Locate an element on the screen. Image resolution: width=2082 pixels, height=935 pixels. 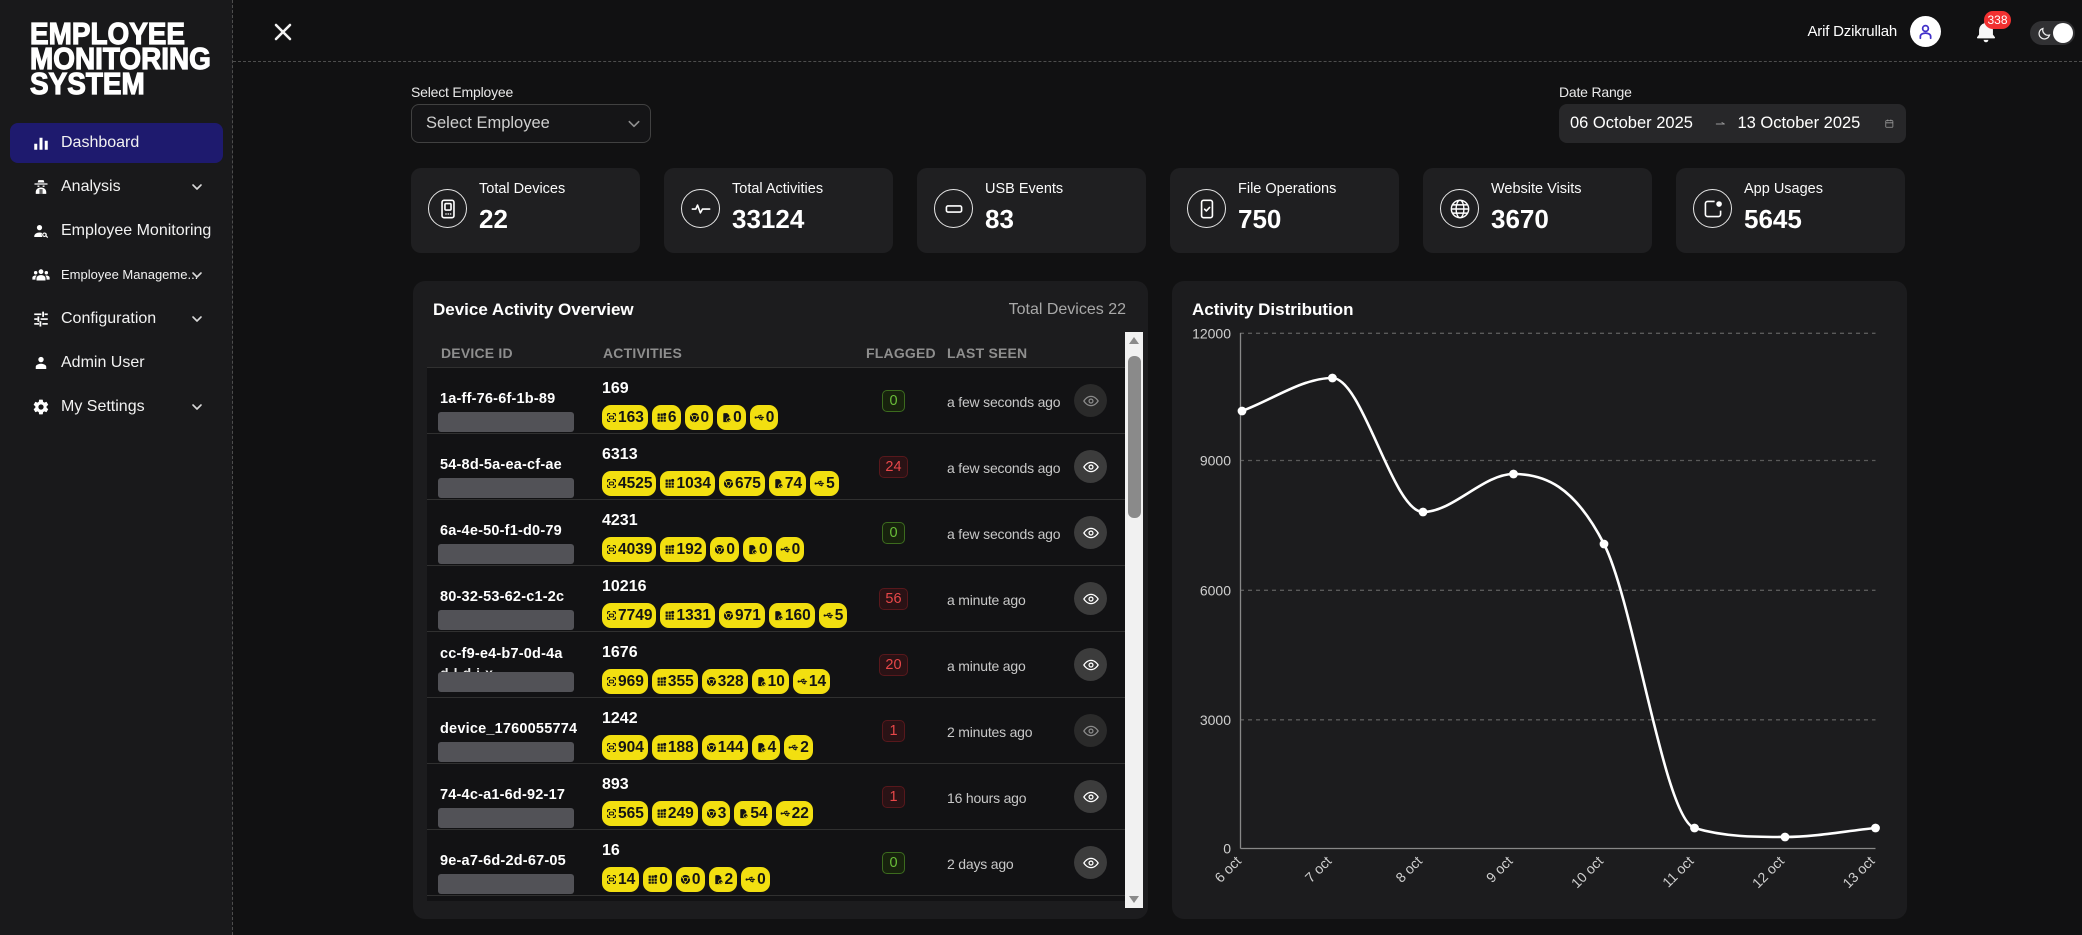
svg-text: 9 oct is located at coordinates (1499, 869).